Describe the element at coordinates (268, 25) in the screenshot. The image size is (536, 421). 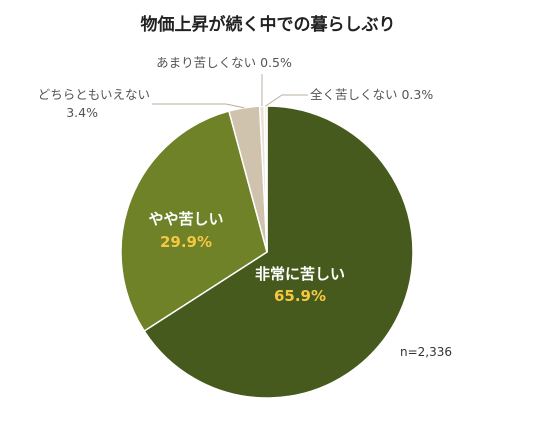
I see `chart-title: 物価上昇が続く中での暮らしぶり` at that location.